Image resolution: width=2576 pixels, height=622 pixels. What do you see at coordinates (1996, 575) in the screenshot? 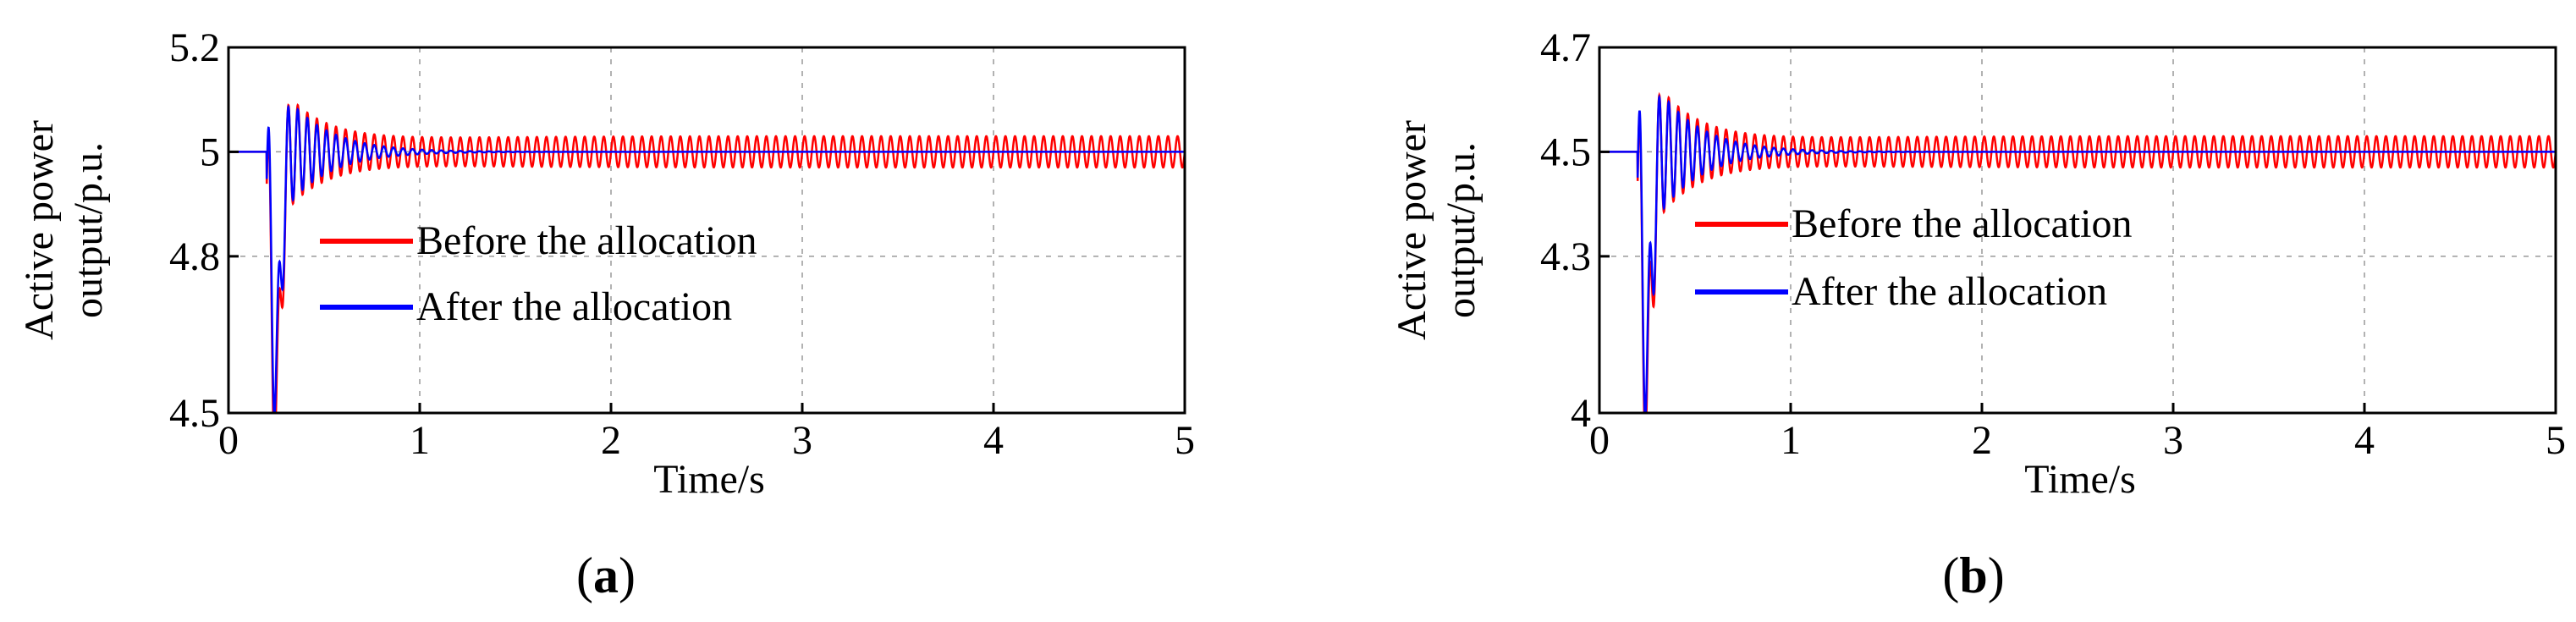
I see `panel-b-label-close: )` at bounding box center [1996, 575].